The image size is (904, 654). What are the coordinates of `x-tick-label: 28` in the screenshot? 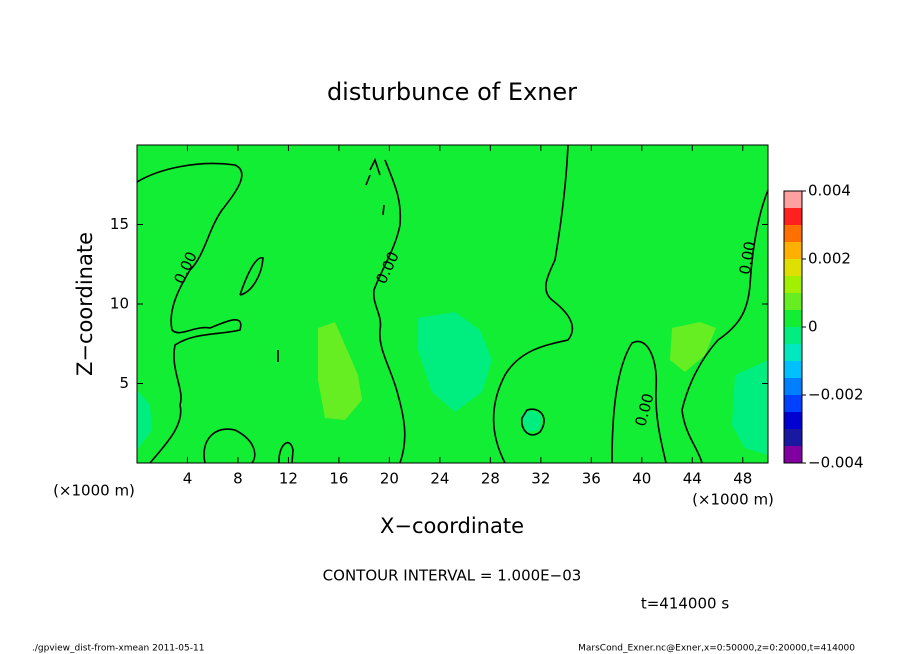 It's located at (490, 479).